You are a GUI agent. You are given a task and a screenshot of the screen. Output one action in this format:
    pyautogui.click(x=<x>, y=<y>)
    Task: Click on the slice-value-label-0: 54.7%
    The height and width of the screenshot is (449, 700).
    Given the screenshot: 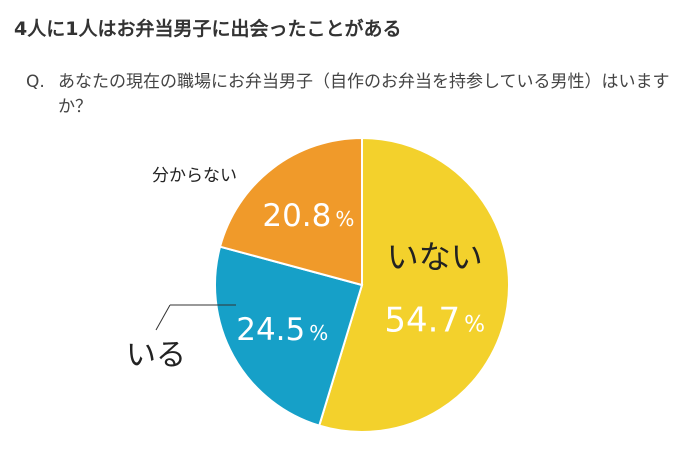 What is the action you would take?
    pyautogui.click(x=434, y=321)
    